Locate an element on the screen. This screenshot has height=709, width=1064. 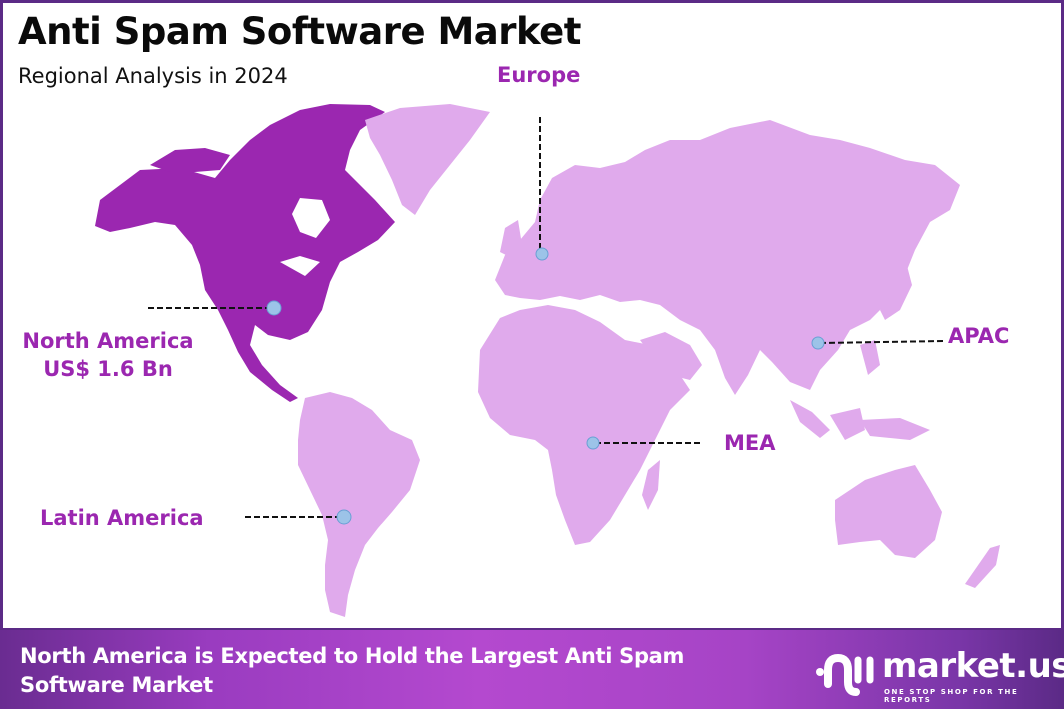
logo-tagline: ONE STOP SHOP FOR THE REPORTS is located at coordinates (951, 696).